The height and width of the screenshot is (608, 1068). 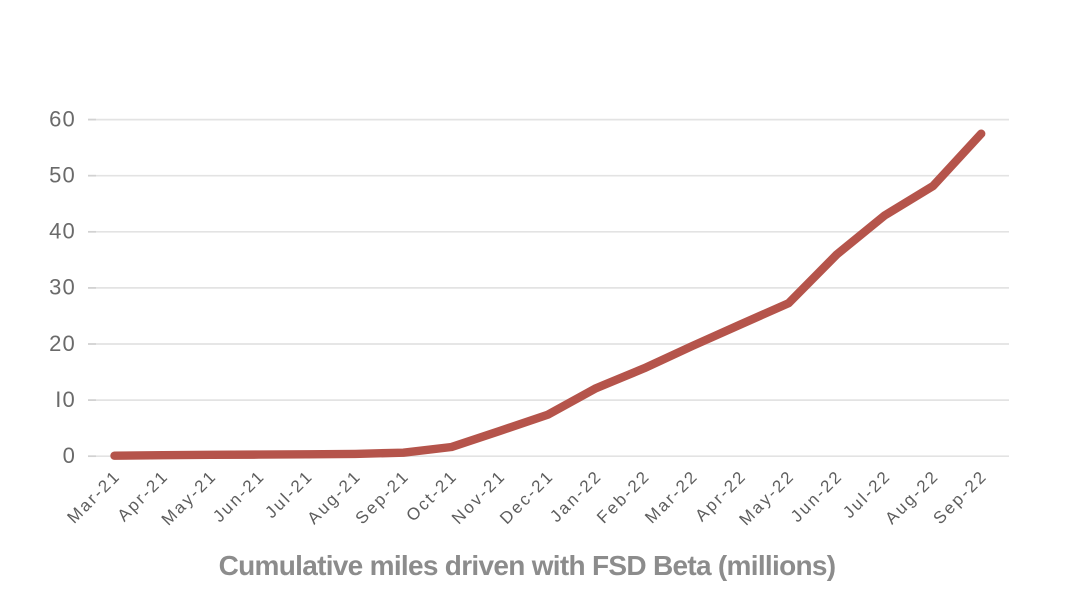 What do you see at coordinates (62, 287) in the screenshot?
I see `svg-text: 30` at bounding box center [62, 287].